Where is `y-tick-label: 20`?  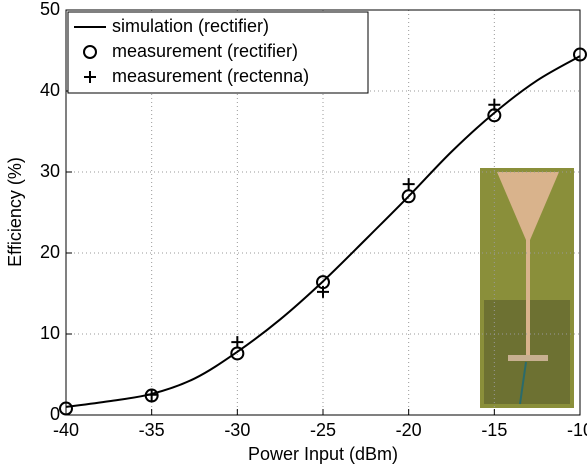
y-tick-label: 20 is located at coordinates (50, 252).